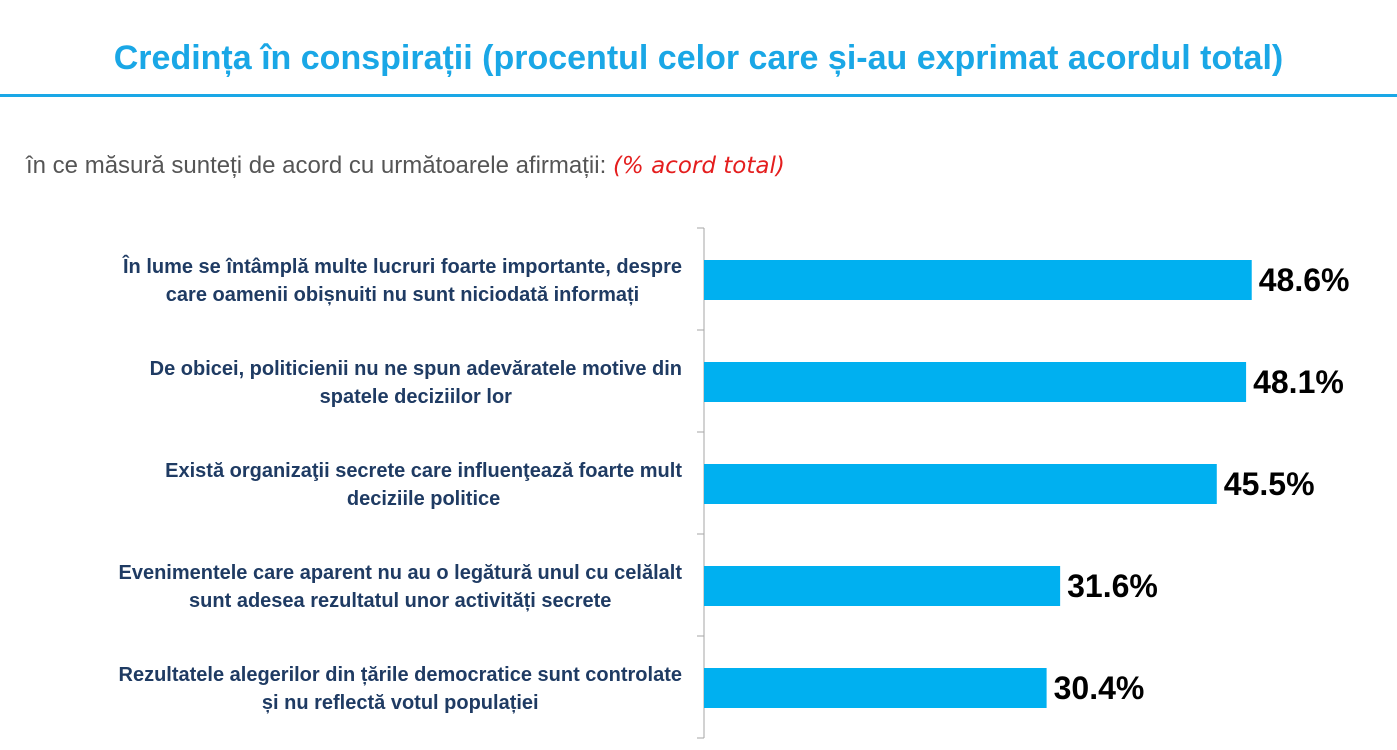 The height and width of the screenshot is (750, 1397). I want to click on data-label: 30.4%, so click(1099, 688).